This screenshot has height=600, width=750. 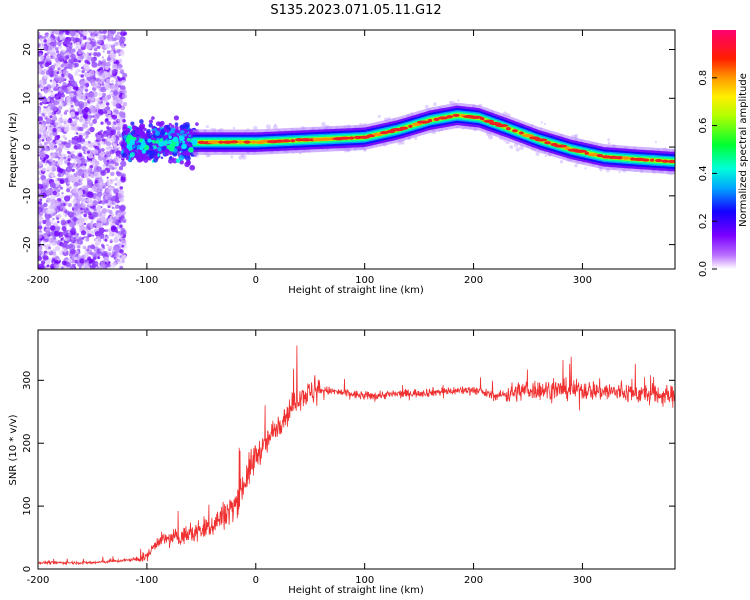 I want to click on y-tick-label: 10, so click(x=27, y=98).